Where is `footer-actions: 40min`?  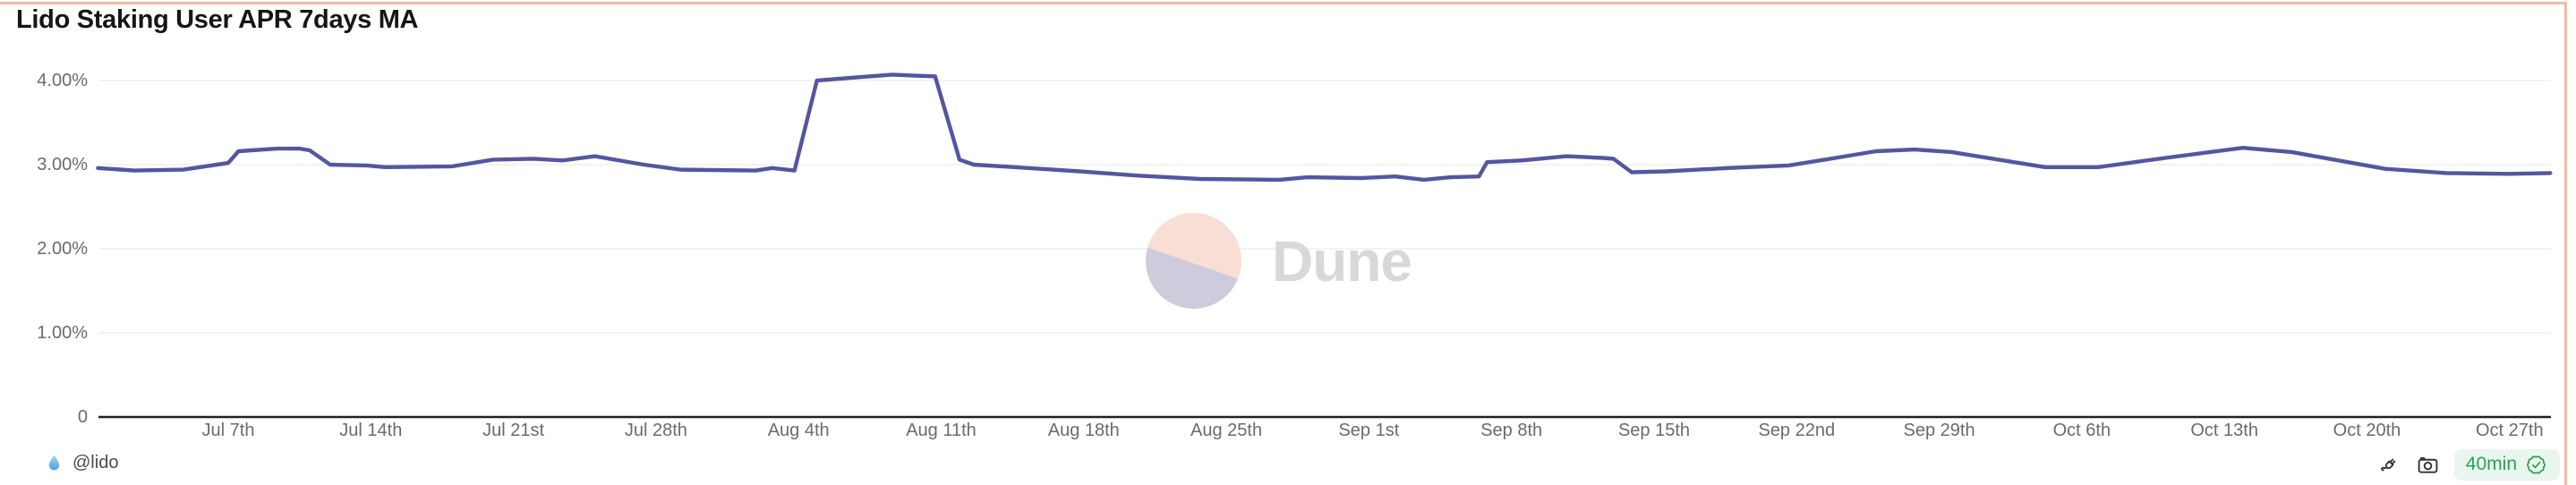 footer-actions: 40min is located at coordinates (2468, 464).